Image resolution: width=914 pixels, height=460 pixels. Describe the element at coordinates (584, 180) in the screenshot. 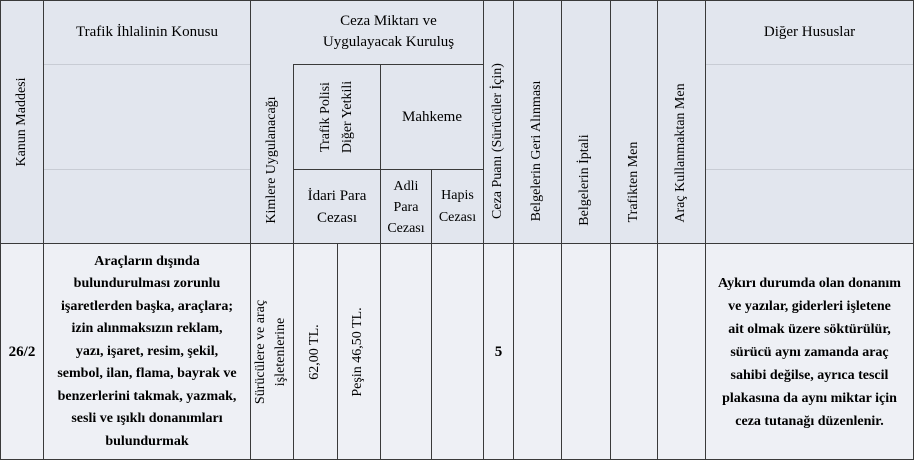

I see `header-belge-iptal: Belgelerin İptali` at that location.